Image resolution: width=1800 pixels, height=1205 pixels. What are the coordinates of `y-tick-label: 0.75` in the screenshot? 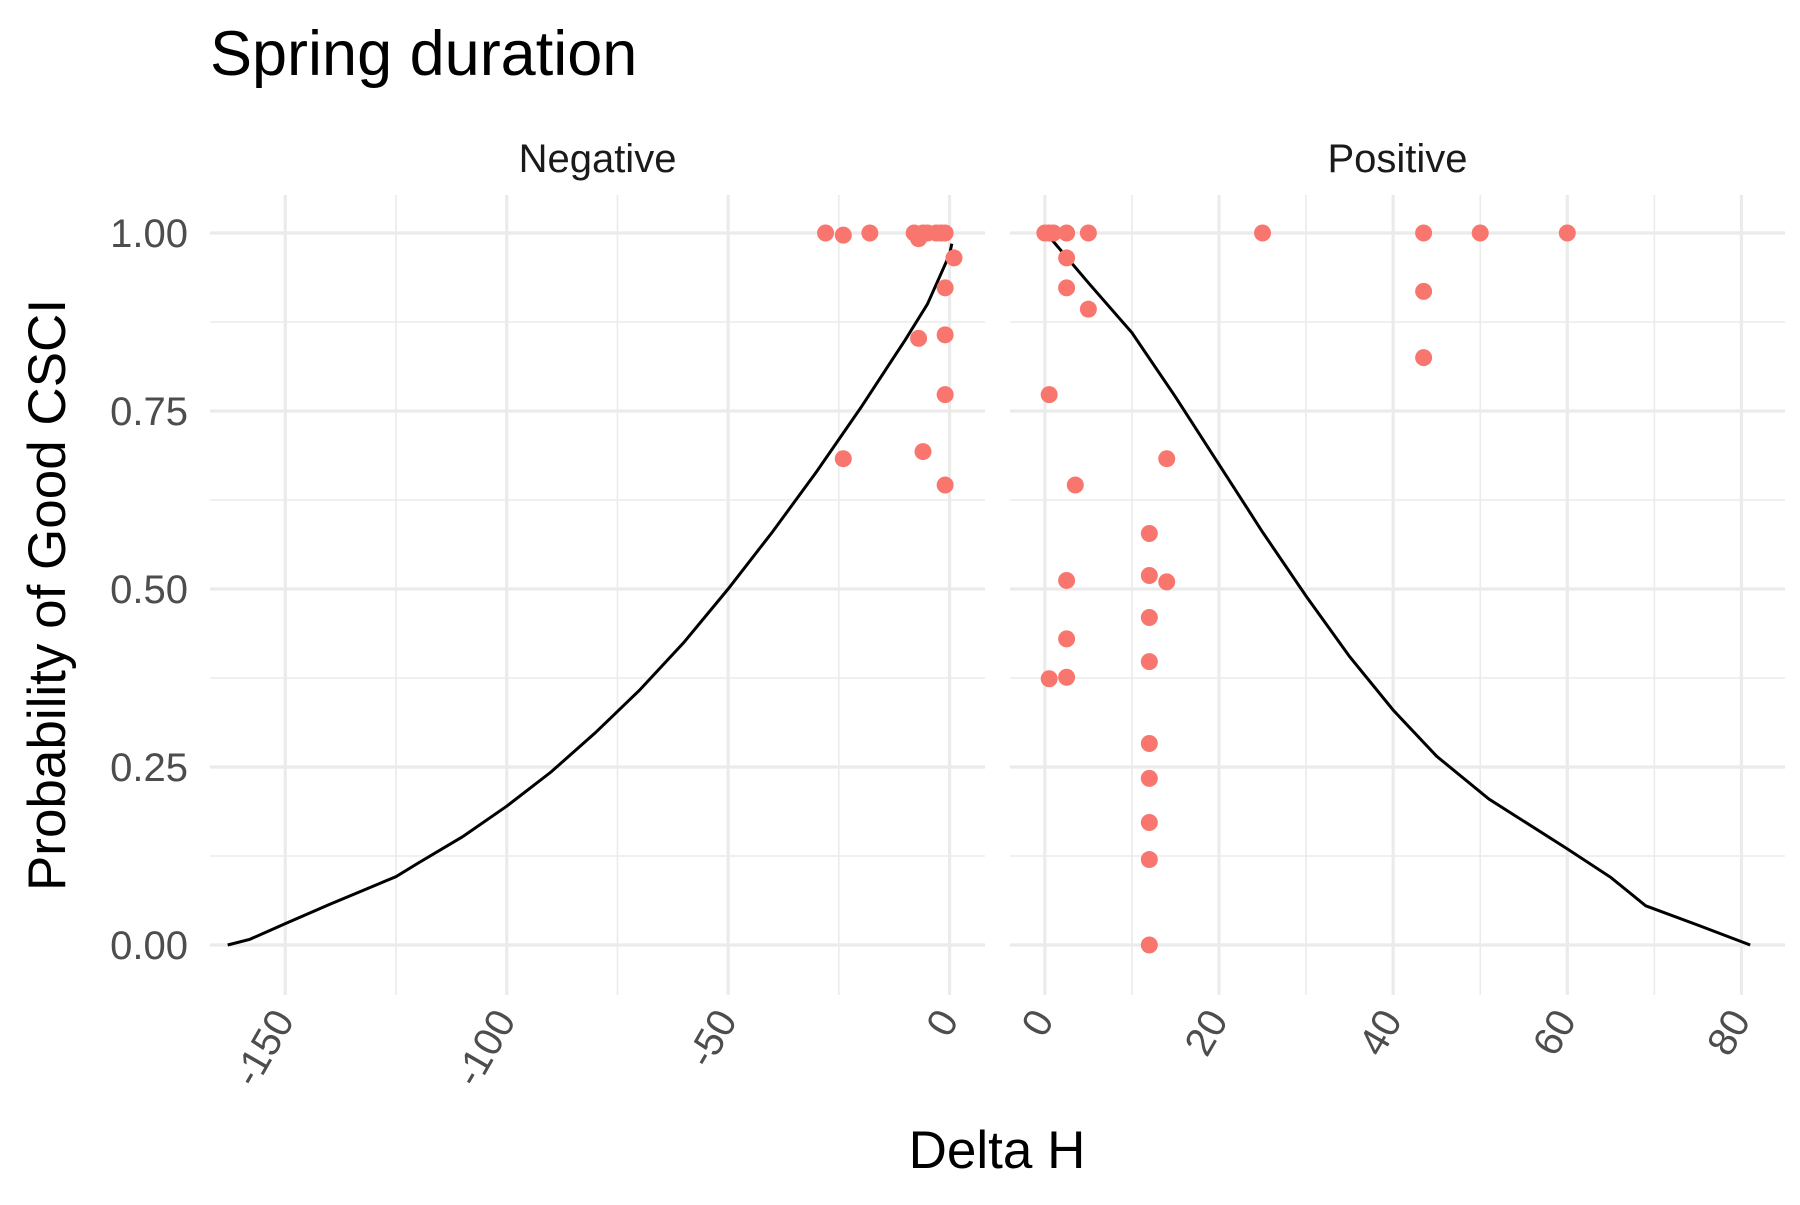 It's located at (149, 412).